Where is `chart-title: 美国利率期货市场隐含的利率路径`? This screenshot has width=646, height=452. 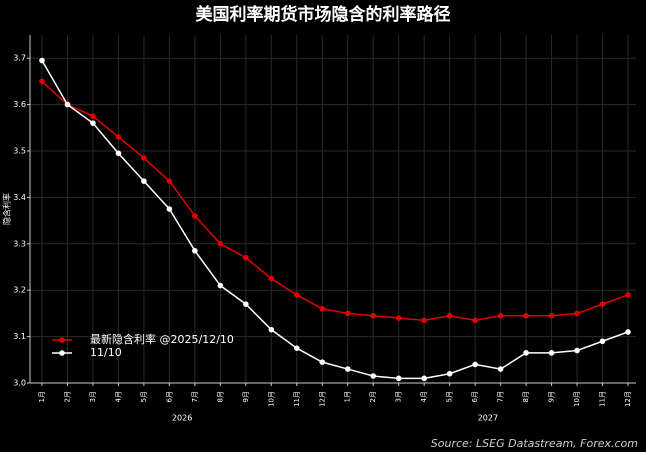
chart-title: 美国利率期货市场隐含的利率路径 is located at coordinates (323, 14).